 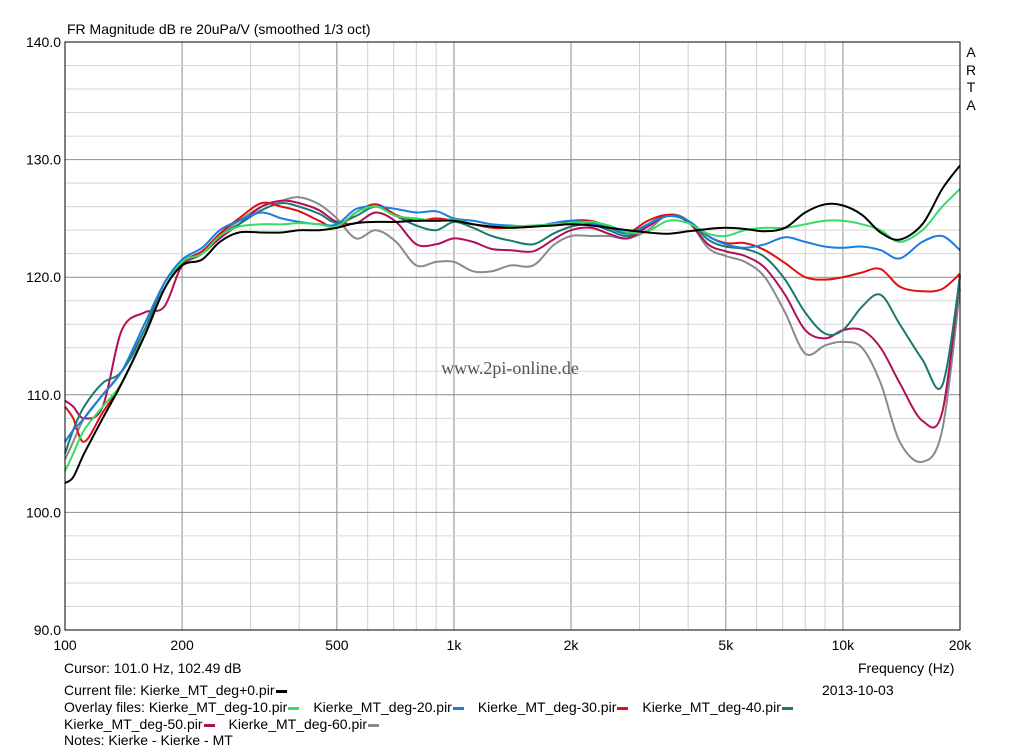 I want to click on legend-swatch-deg0, so click(x=281, y=691).